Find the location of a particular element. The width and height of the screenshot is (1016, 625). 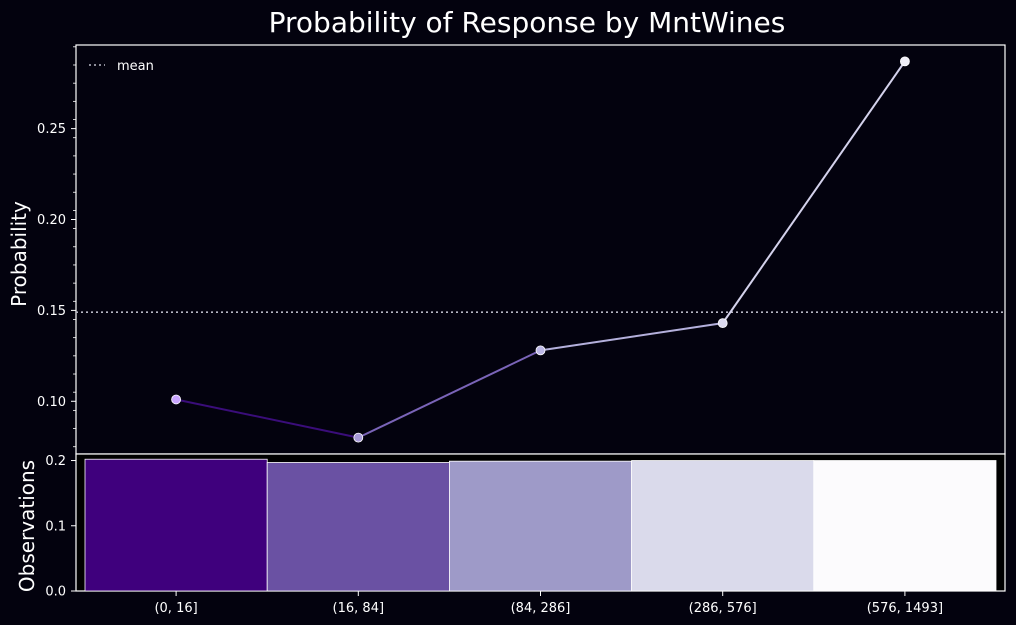

legend: mean is located at coordinates (121, 66).